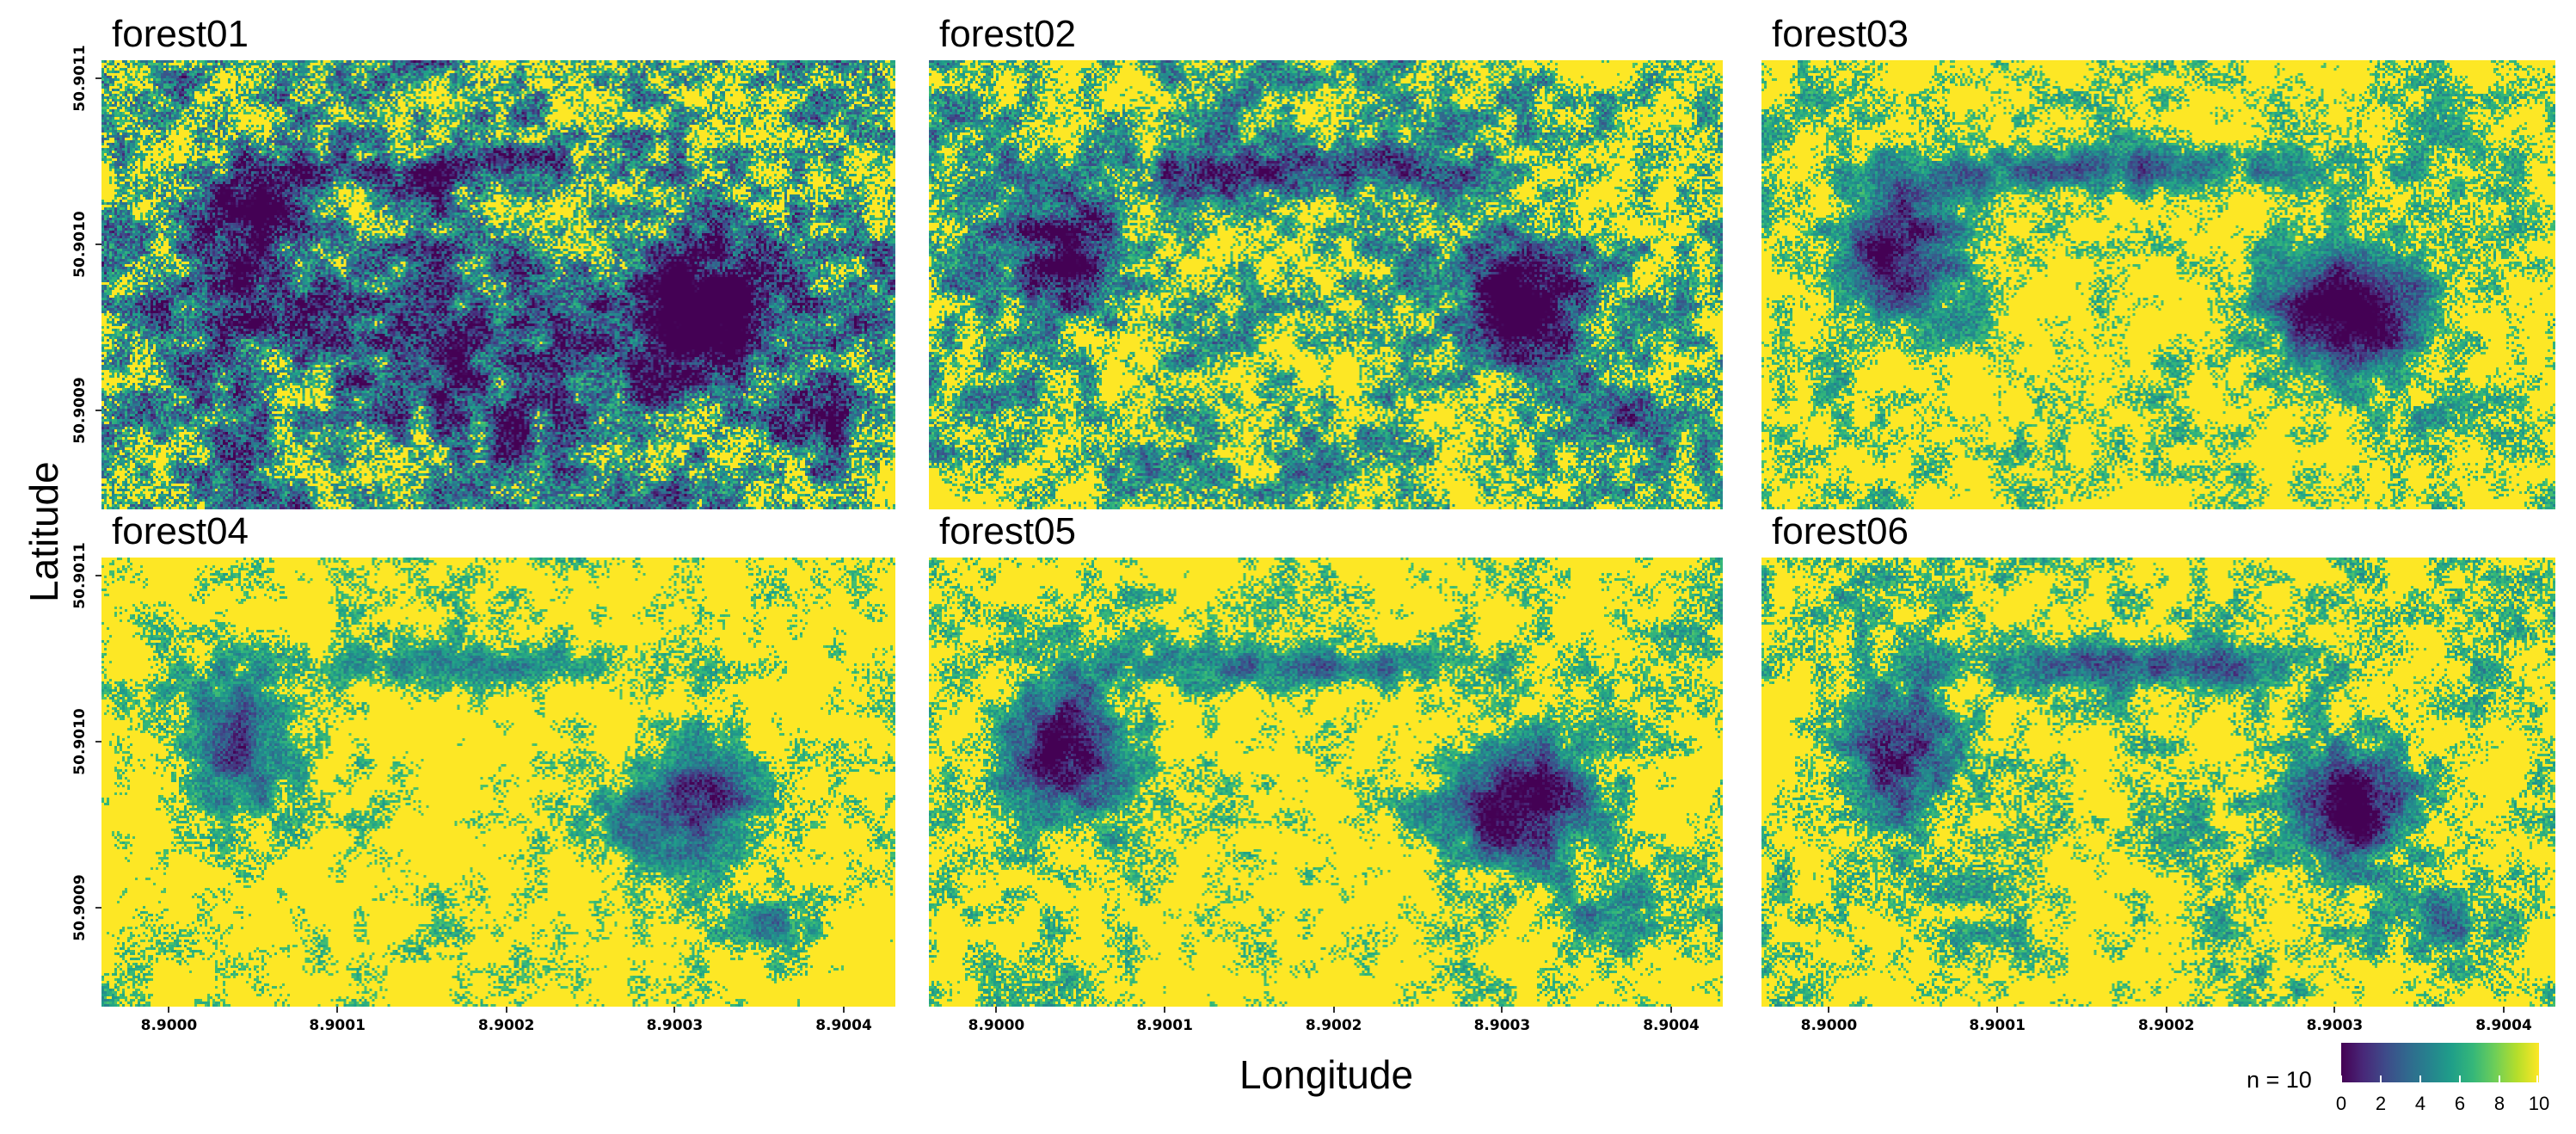 This screenshot has height=1134, width=2576. What do you see at coordinates (1007, 531) in the screenshot?
I see `panel-title: forest05` at bounding box center [1007, 531].